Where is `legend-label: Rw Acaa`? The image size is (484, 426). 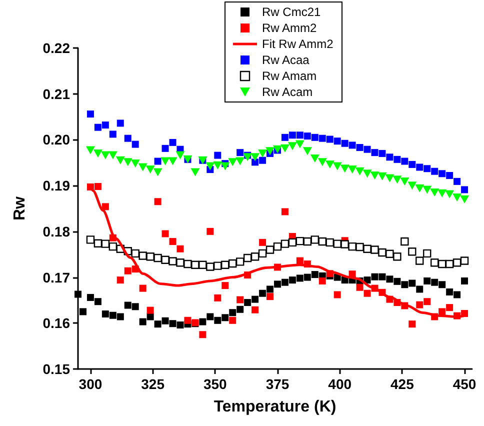 legend-label: Rw Acaa is located at coordinates (286, 60).